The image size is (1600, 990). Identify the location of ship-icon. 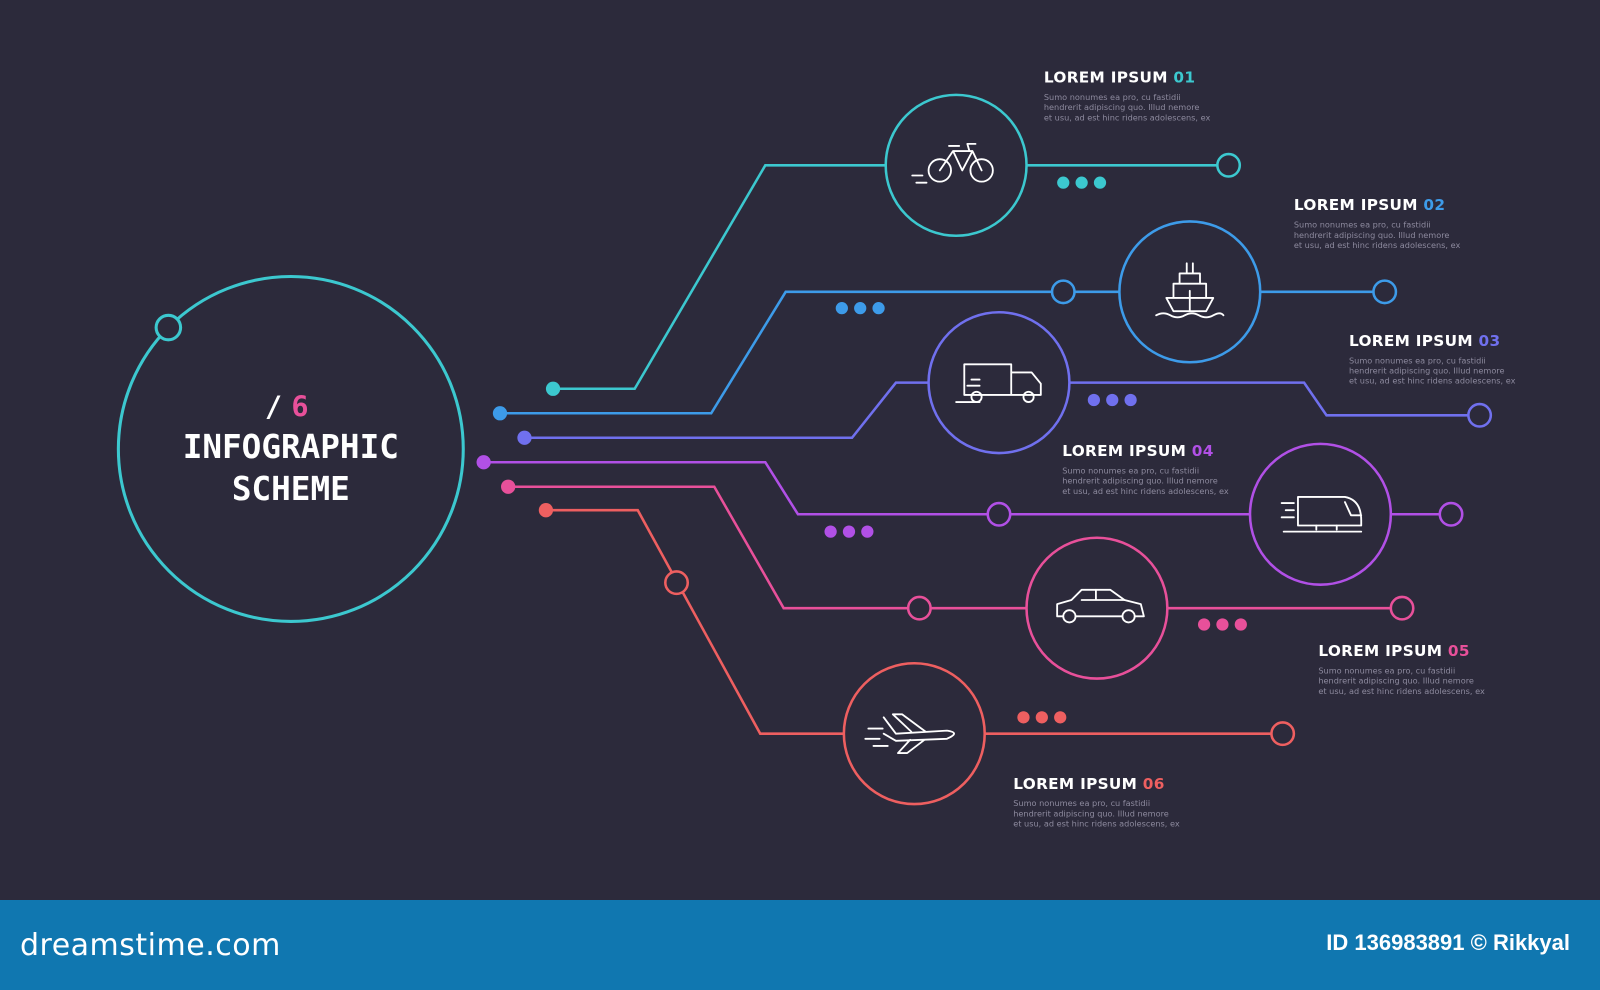
(1190, 290).